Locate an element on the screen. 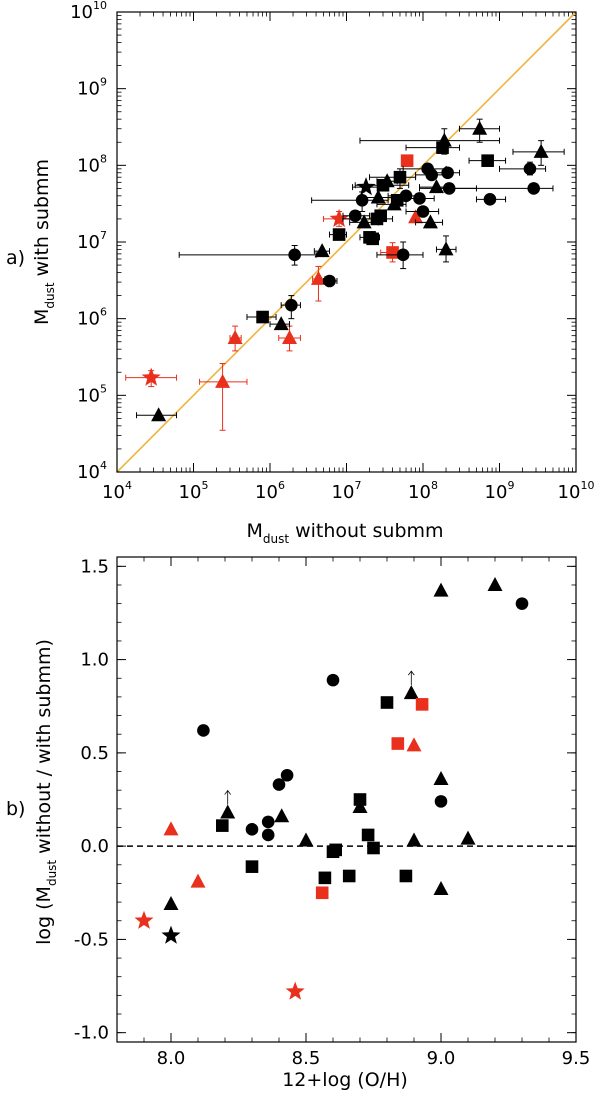 The image size is (600, 1098). panel-b-limit-arrowhead is located at coordinates (411, 673).